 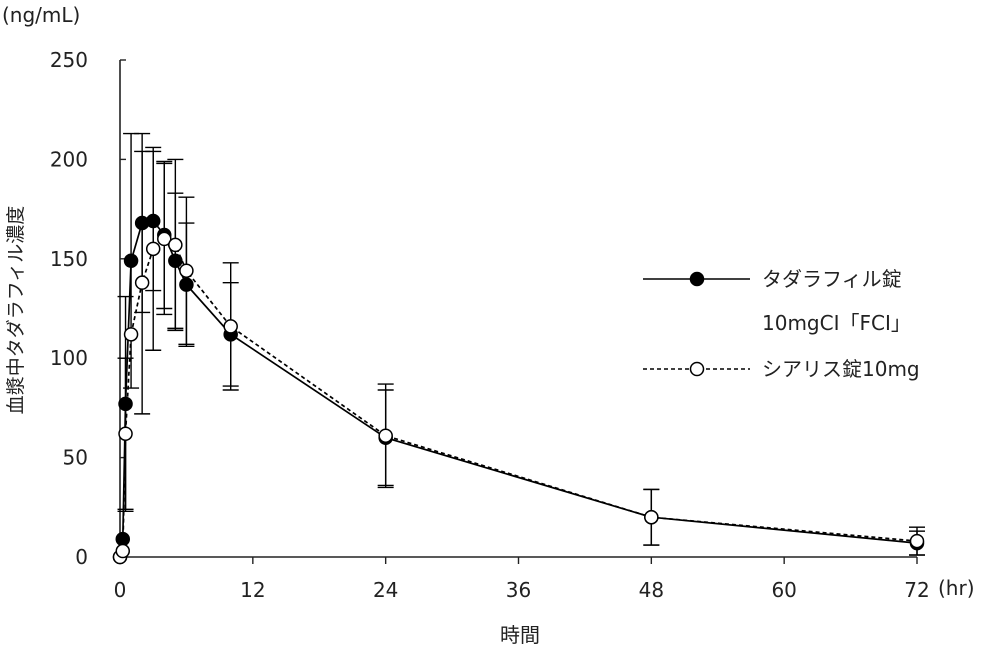 What do you see at coordinates (69, 159) in the screenshot?
I see `y-tick-label: 200` at bounding box center [69, 159].